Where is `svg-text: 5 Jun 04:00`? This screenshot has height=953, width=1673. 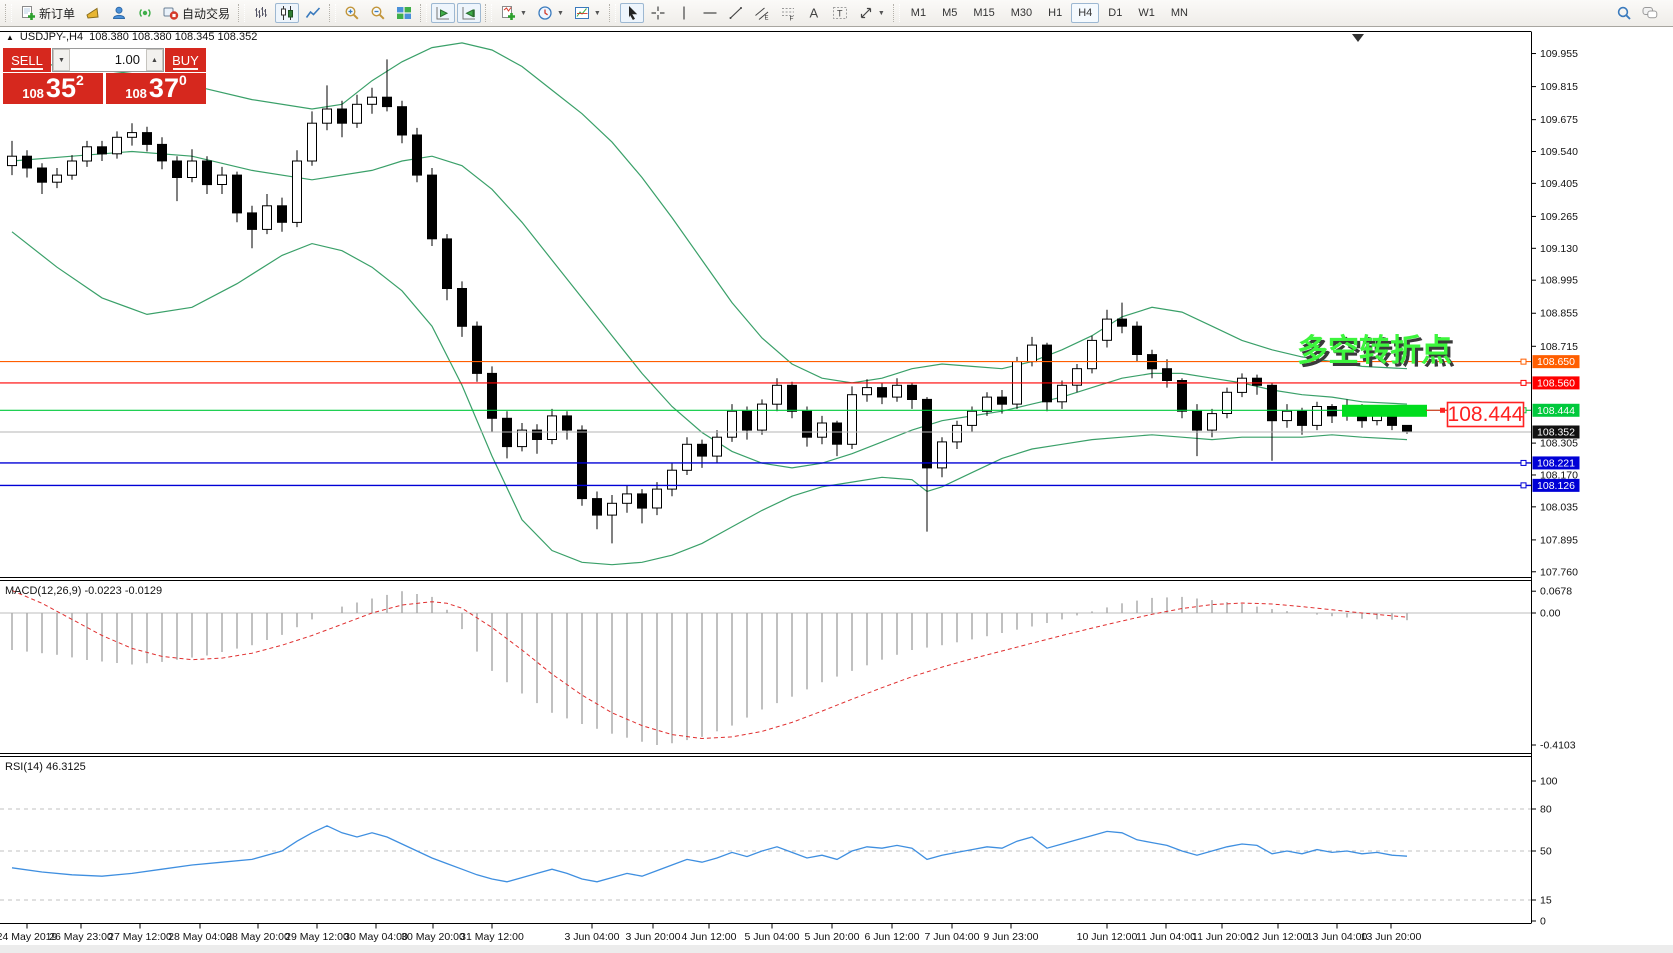
svg-text: 5 Jun 04:00 is located at coordinates (772, 937).